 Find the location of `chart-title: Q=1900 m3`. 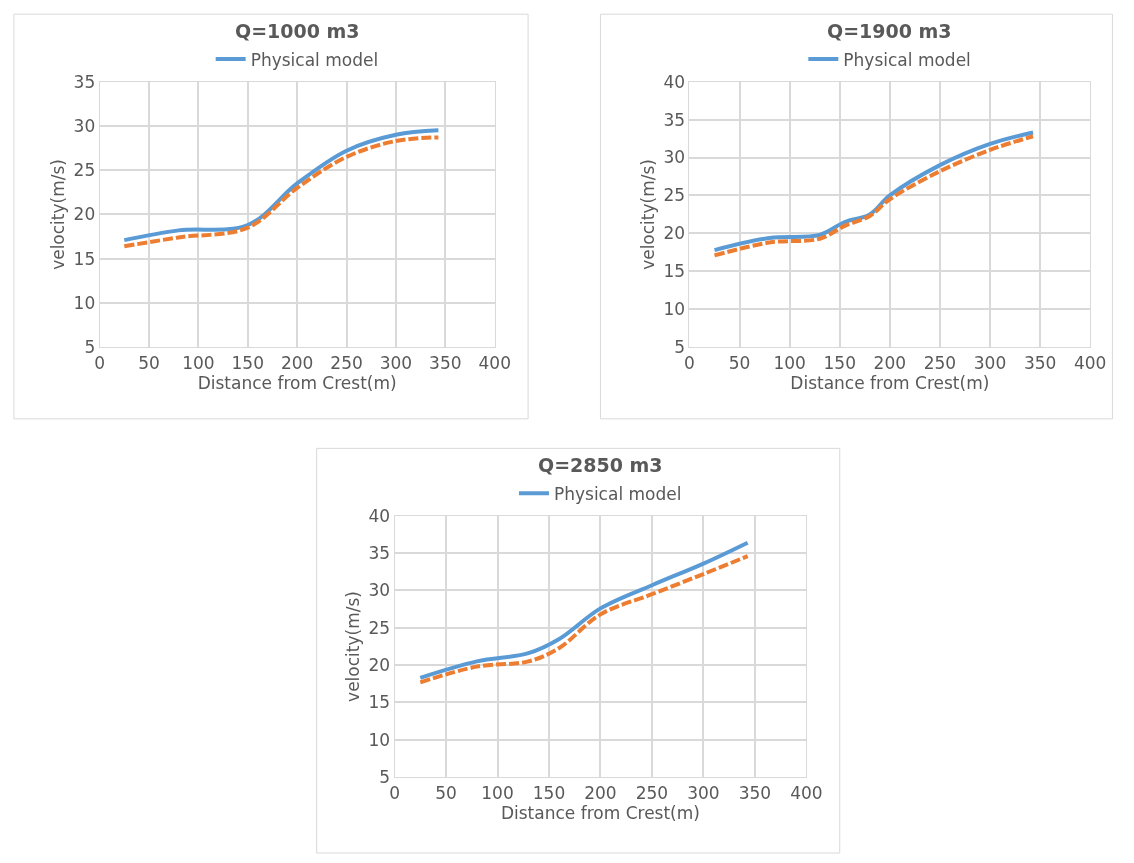

chart-title: Q=1900 m3 is located at coordinates (889, 31).